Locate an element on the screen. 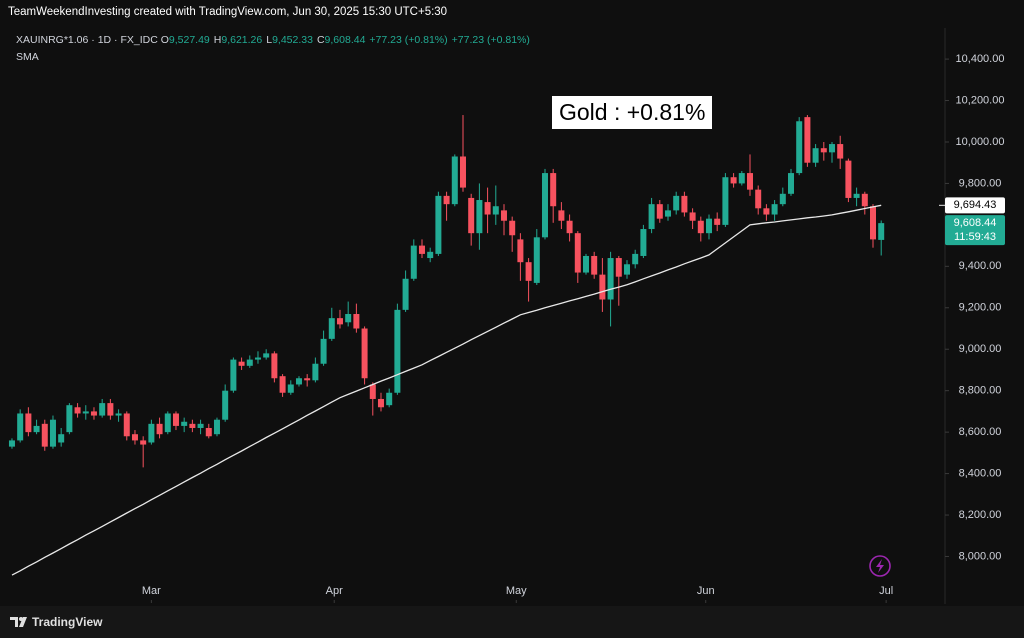 This screenshot has height=638, width=1024. x-tick-label: Apr is located at coordinates (334, 591).